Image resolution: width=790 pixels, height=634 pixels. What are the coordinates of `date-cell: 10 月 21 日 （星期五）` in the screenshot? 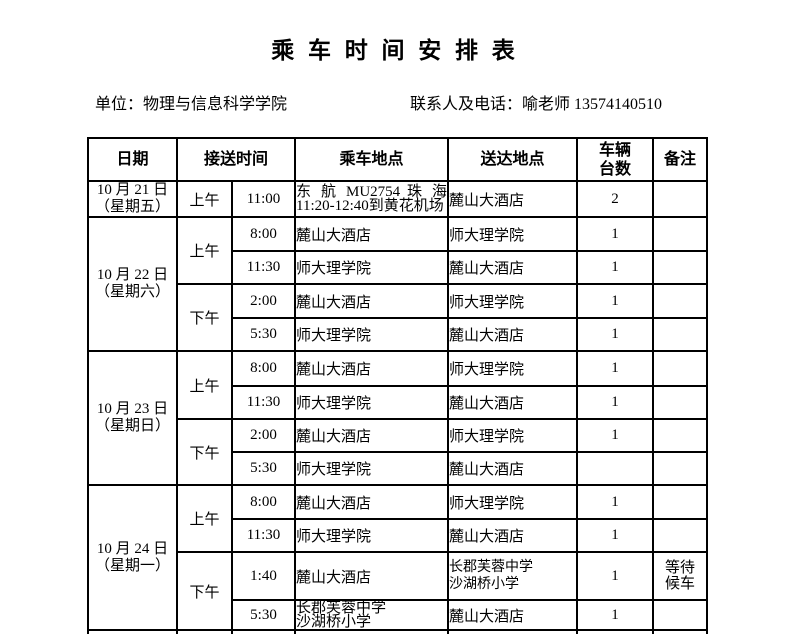 It's located at (132, 199).